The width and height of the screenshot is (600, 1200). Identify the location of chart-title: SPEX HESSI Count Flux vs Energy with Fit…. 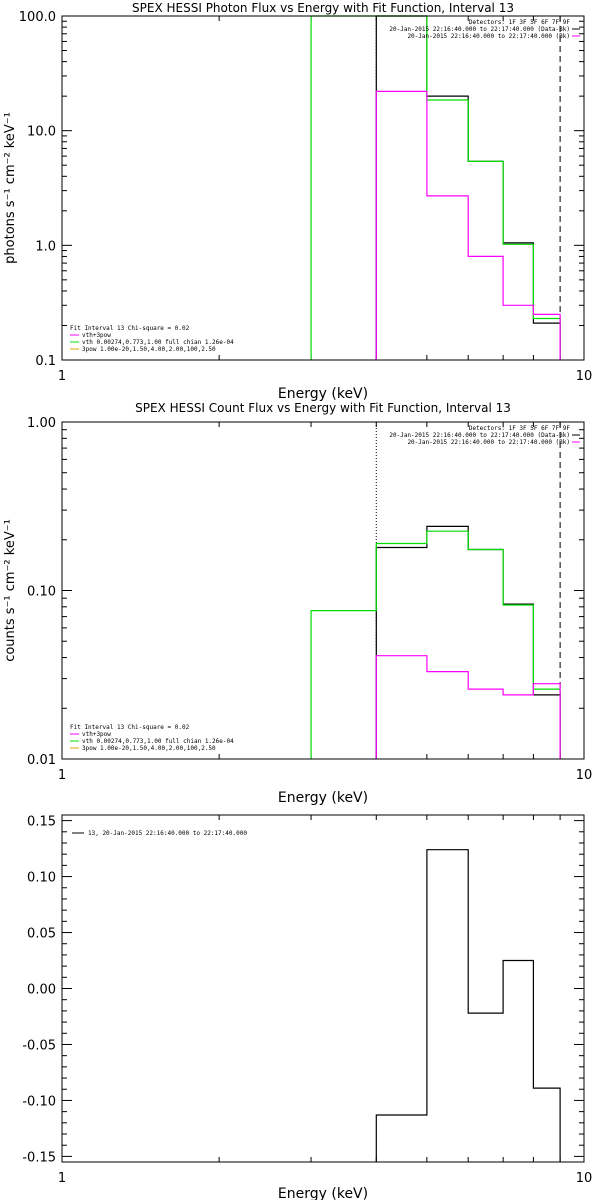
(323, 408).